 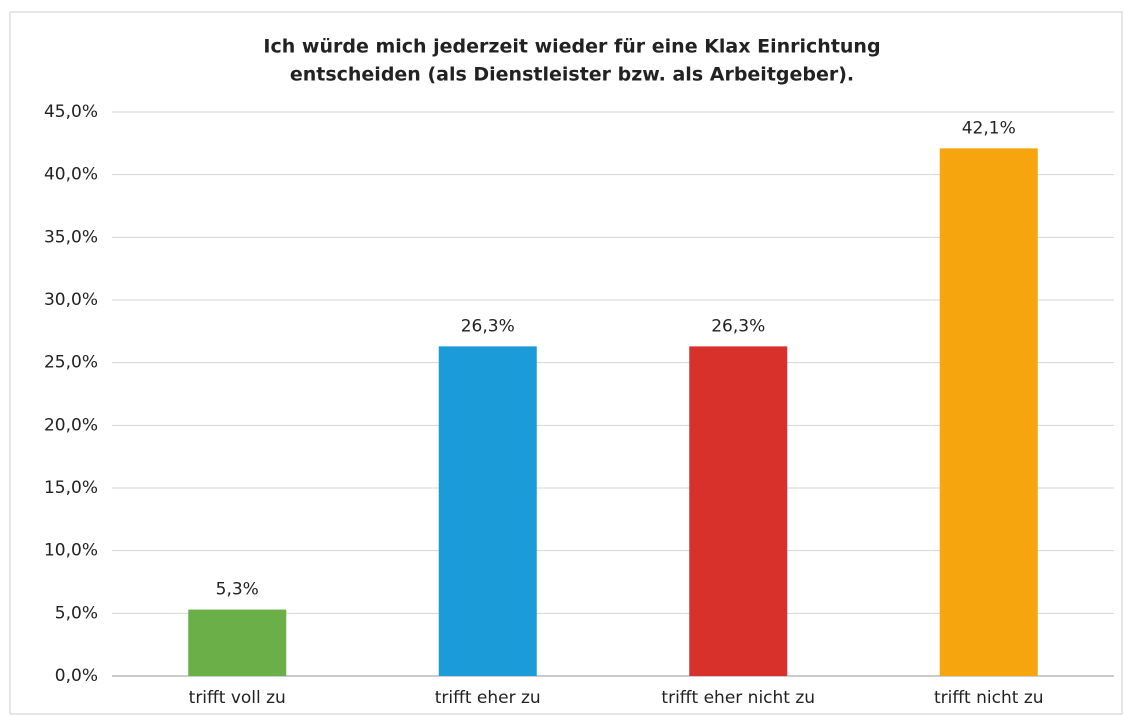 I want to click on y-tick-label: 20,0%, so click(x=71, y=425).